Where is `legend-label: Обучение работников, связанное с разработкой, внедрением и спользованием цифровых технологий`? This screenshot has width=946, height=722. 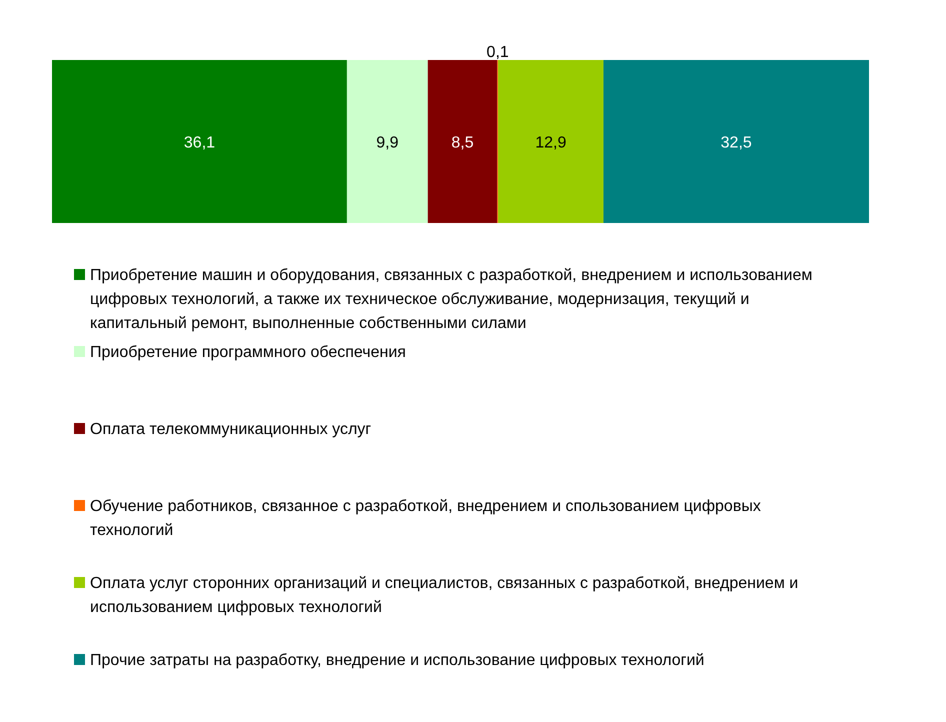
legend-label: Обучение работников, связанное с разработкой, внедрением и спользованием цифровых технологий is located at coordinates (425, 518).